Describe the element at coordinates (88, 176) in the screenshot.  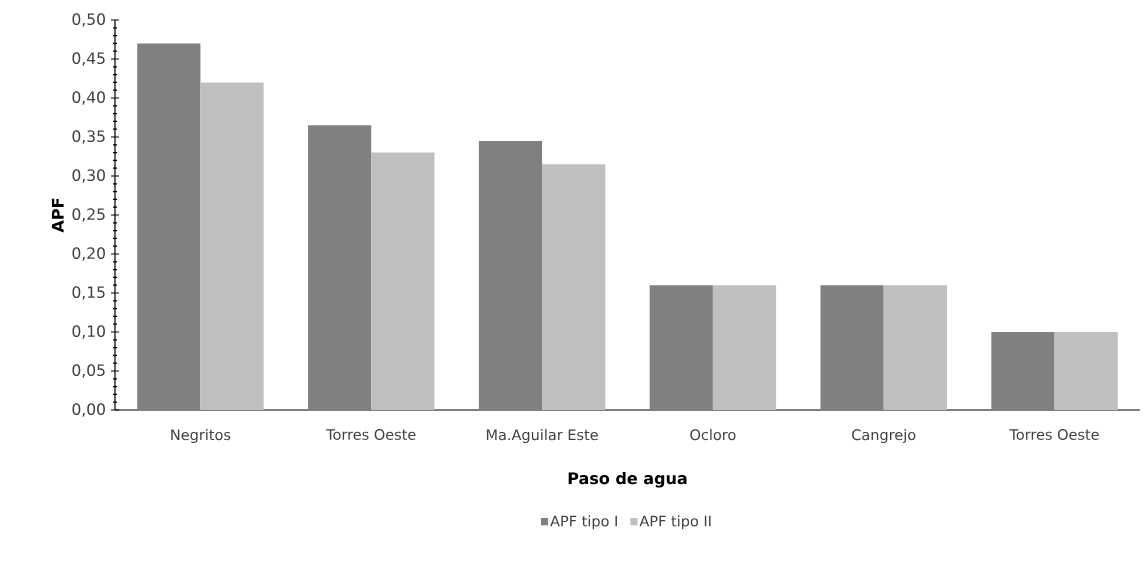
I see `y-tick-label: 0,30` at that location.